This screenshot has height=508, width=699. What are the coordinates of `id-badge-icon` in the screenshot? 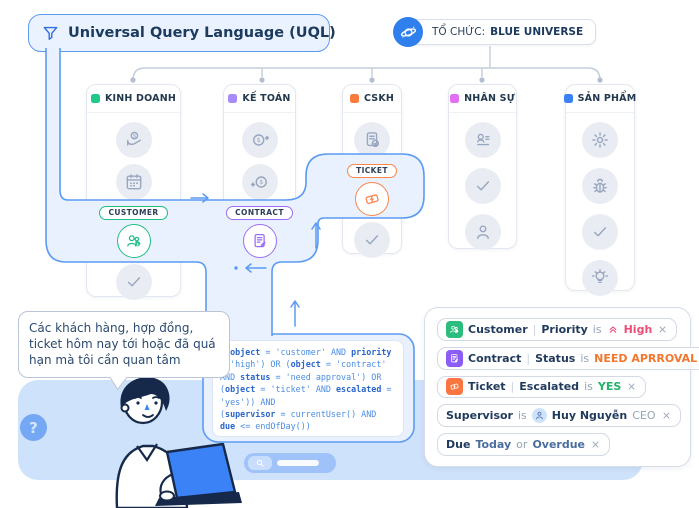 It's located at (483, 140).